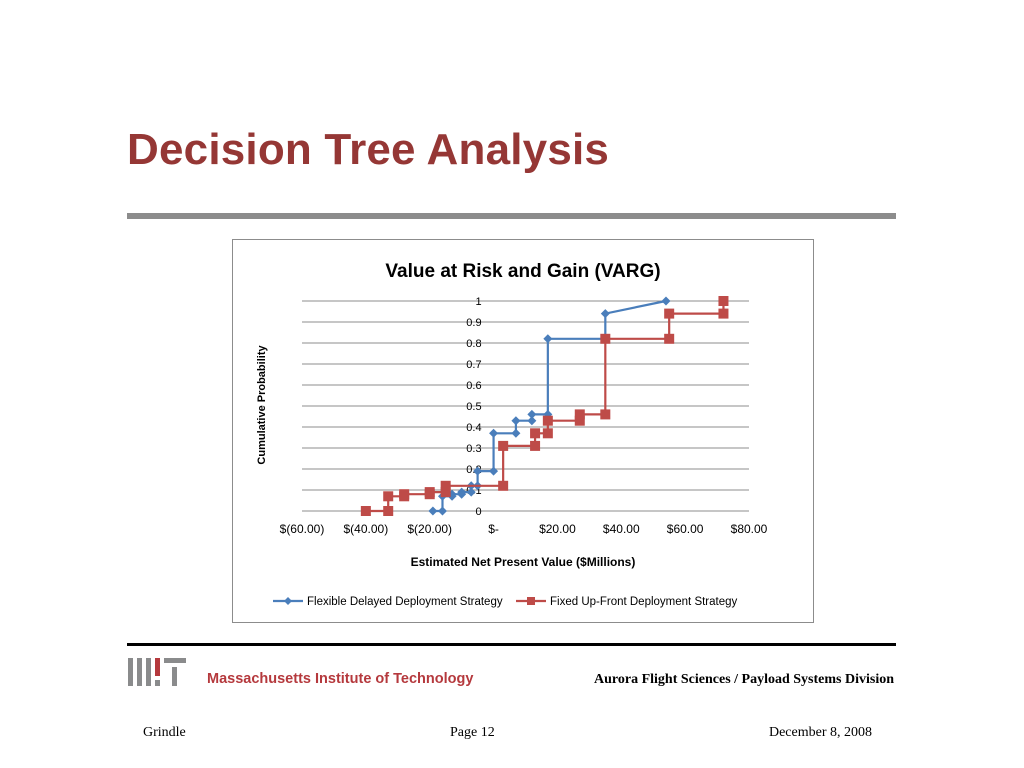 This screenshot has width=1024, height=768. Describe the element at coordinates (429, 529) in the screenshot. I see `x-tick-label: $(20.00)` at that location.